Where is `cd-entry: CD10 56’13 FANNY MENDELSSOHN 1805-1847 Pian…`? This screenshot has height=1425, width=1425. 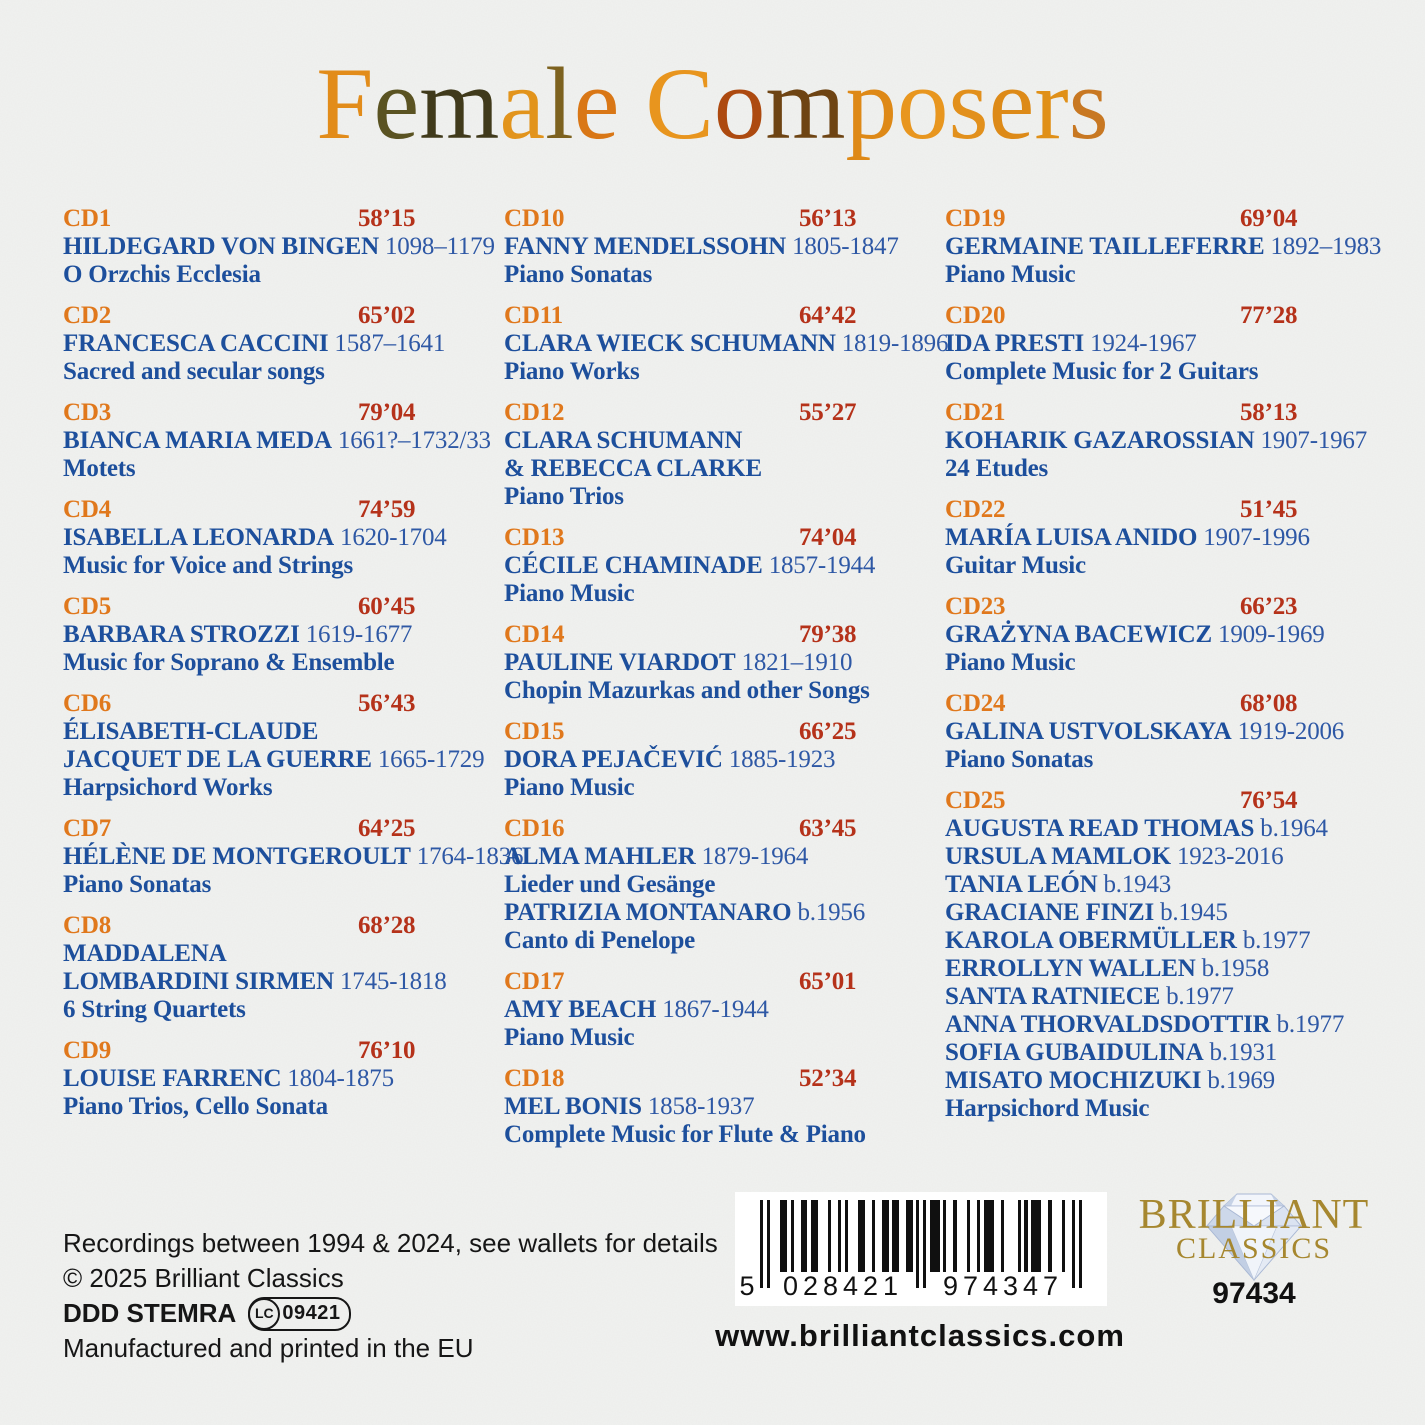 cd-entry: CD10 56’13 FANNY MENDELSSOHN 1805-1847 Pian… is located at coordinates (716, 247).